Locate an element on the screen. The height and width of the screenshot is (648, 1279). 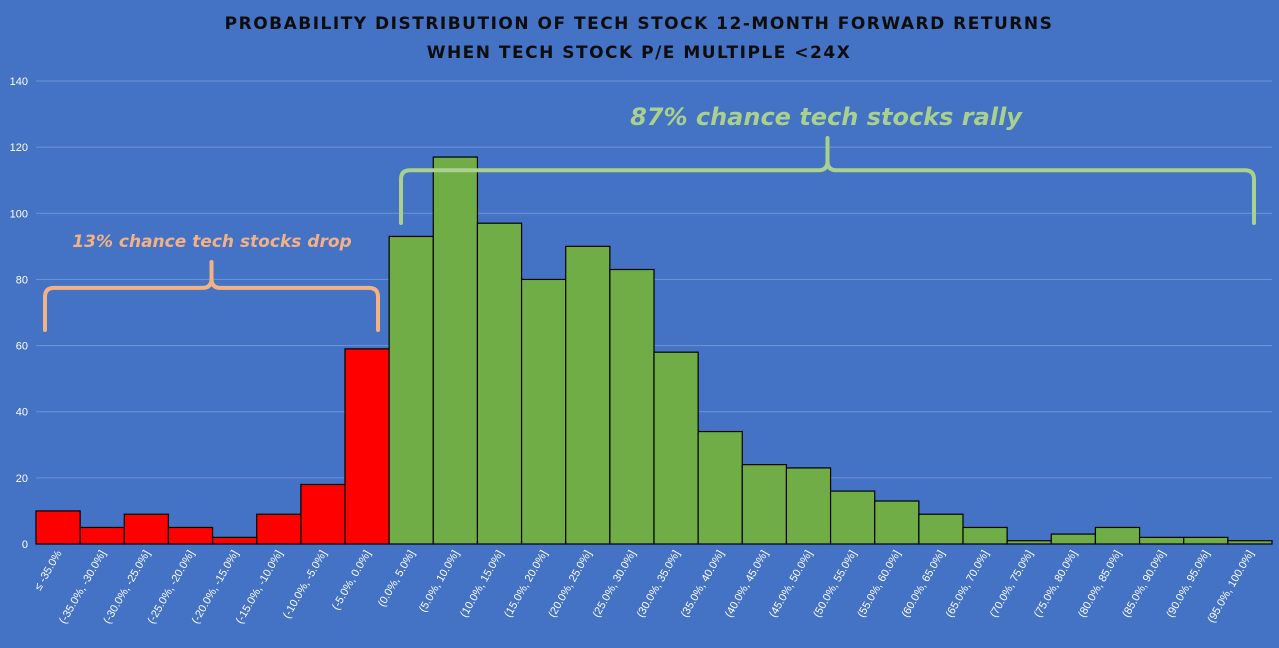
y-tick-label: 20 is located at coordinates (22, 479).